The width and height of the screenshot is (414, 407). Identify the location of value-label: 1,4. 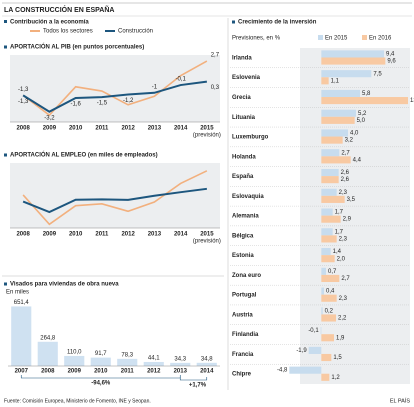
(337, 252).